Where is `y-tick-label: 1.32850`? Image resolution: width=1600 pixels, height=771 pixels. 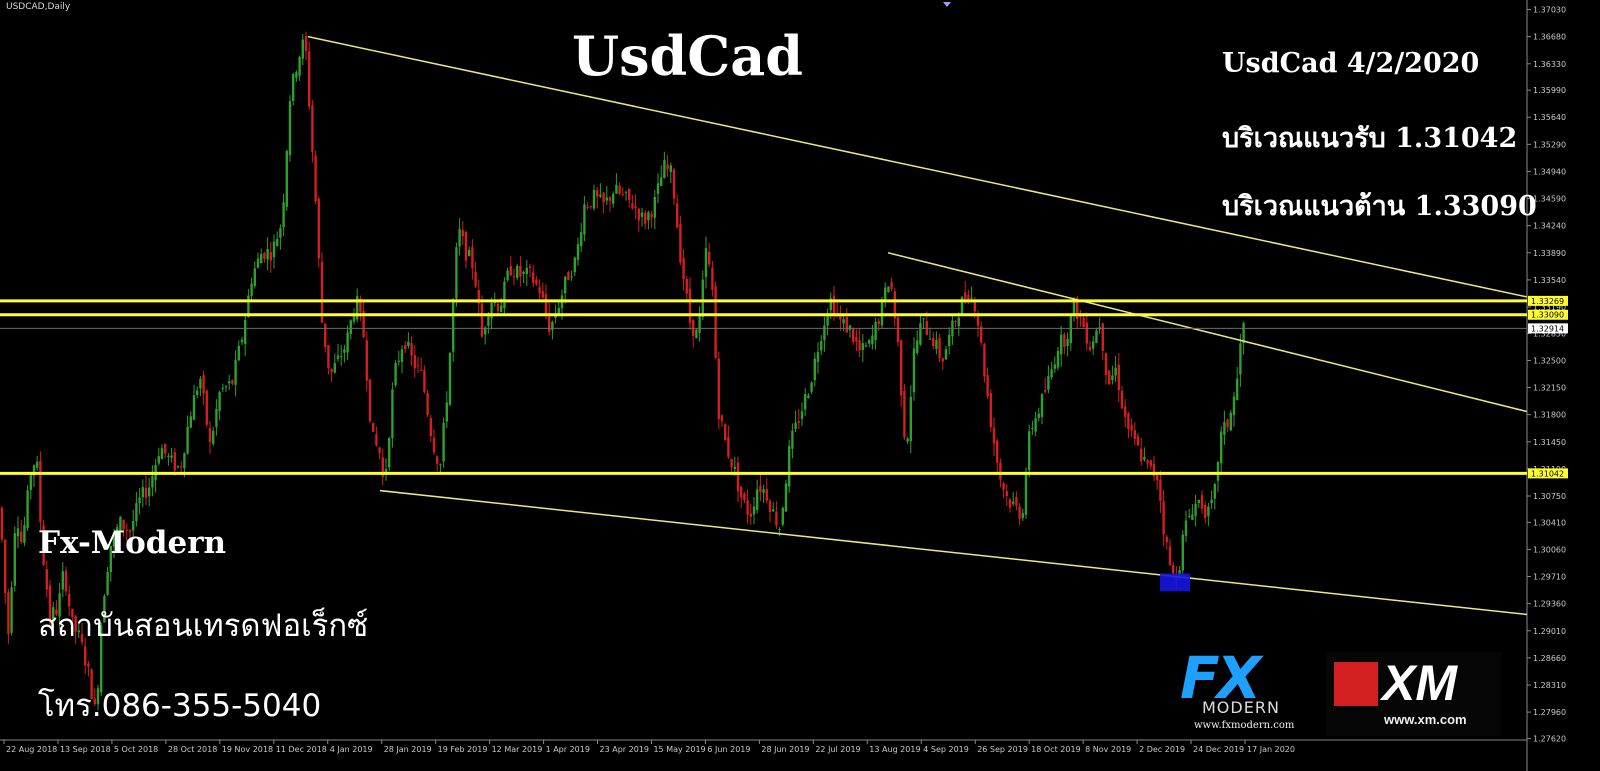 y-tick-label: 1.32850 is located at coordinates (1549, 333).